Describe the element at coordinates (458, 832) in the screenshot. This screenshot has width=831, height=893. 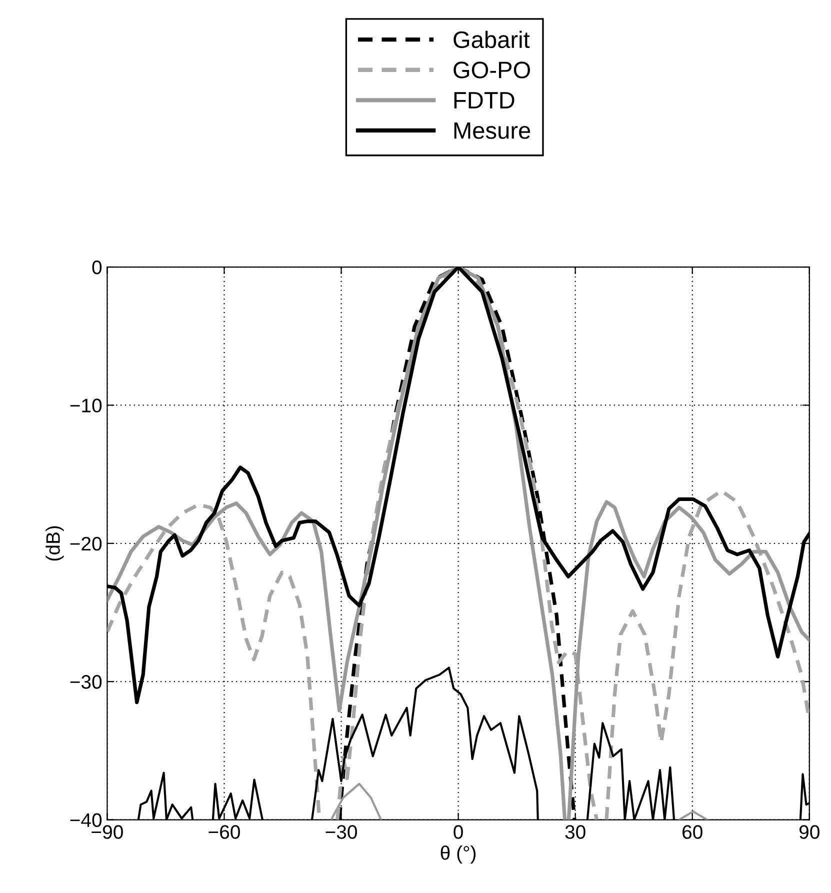
I see `x-tick-label: 0` at that location.